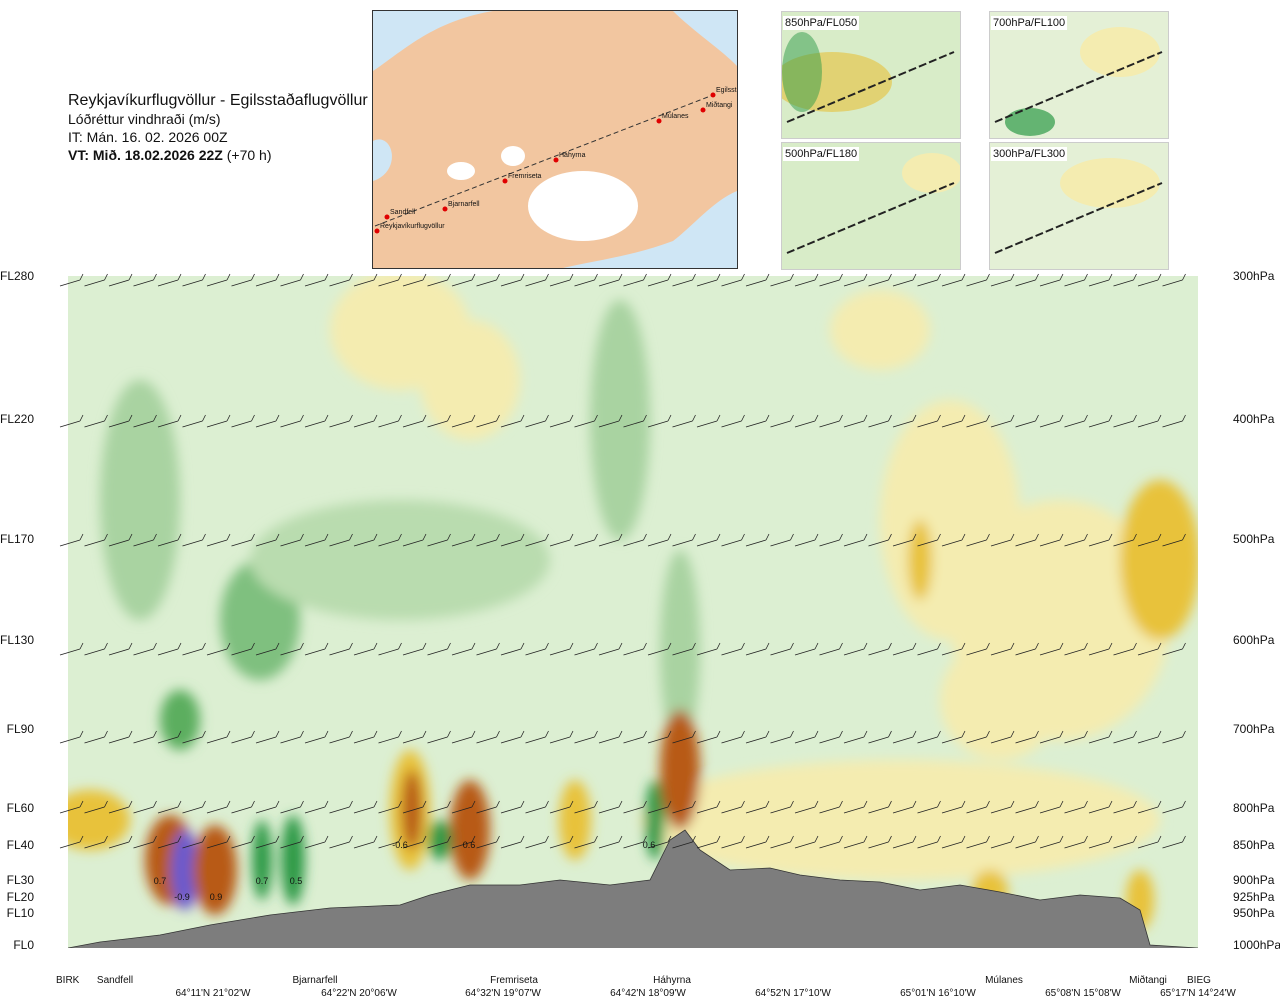 The width and height of the screenshot is (1280, 1005). Describe the element at coordinates (68, 980) in the screenshot. I see `x-point-label: BIRK` at that location.